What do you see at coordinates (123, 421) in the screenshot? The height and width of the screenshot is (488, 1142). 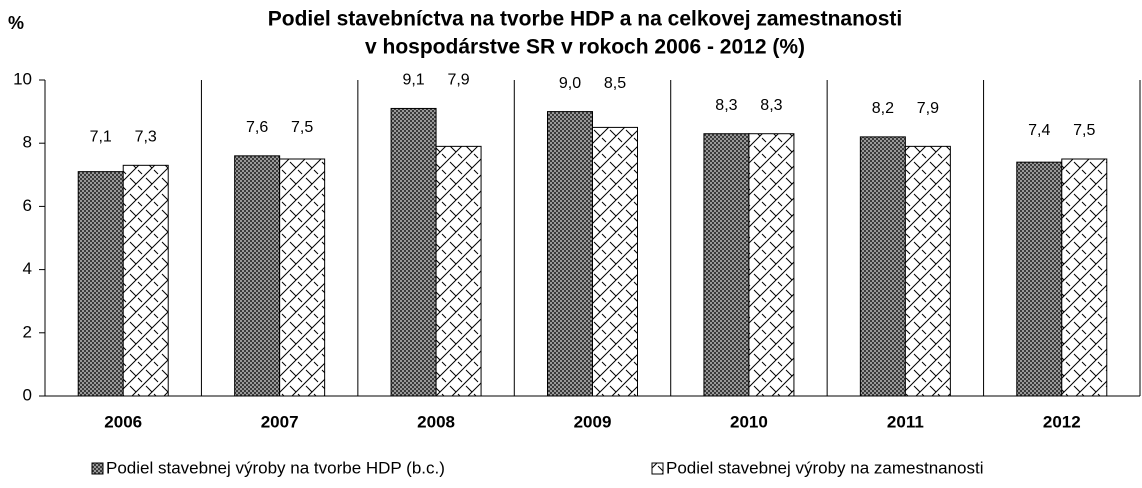 I see `x-tick-label: 2006` at bounding box center [123, 421].